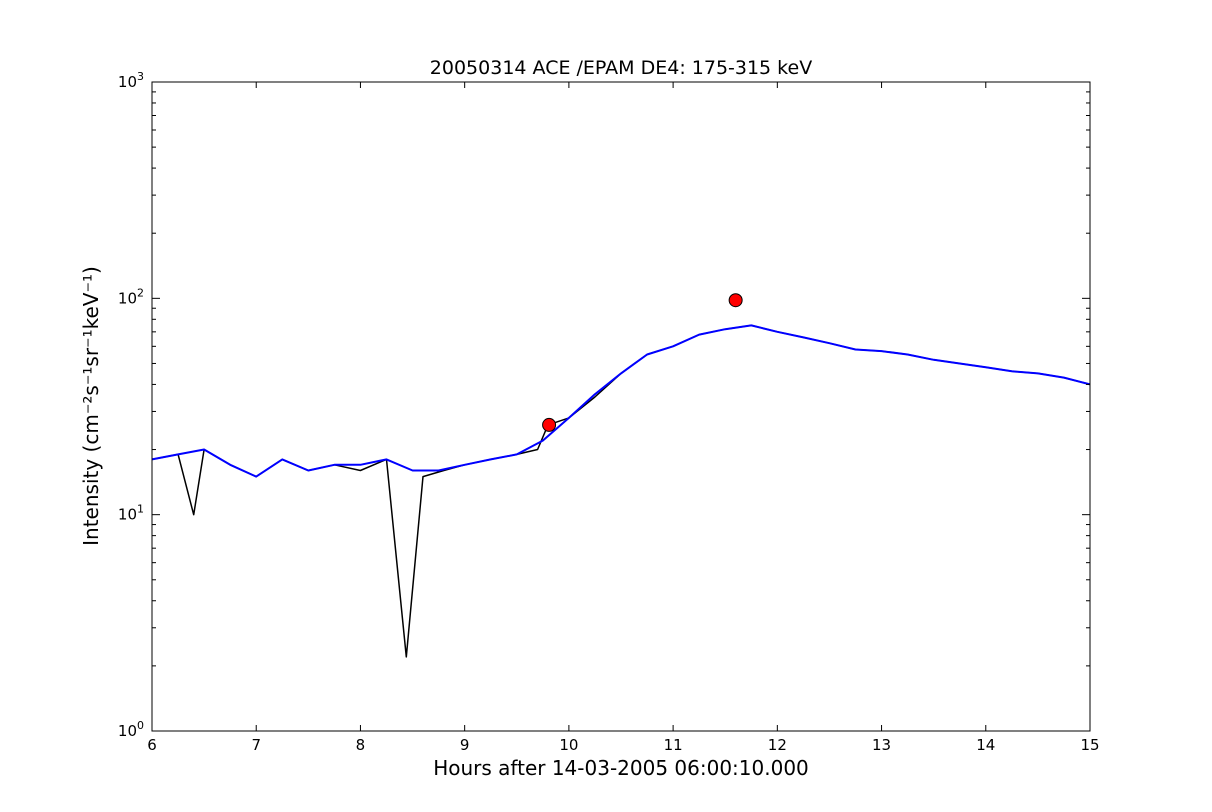 The width and height of the screenshot is (1212, 812). I want to click on x-tick-label: 12, so click(777, 745).